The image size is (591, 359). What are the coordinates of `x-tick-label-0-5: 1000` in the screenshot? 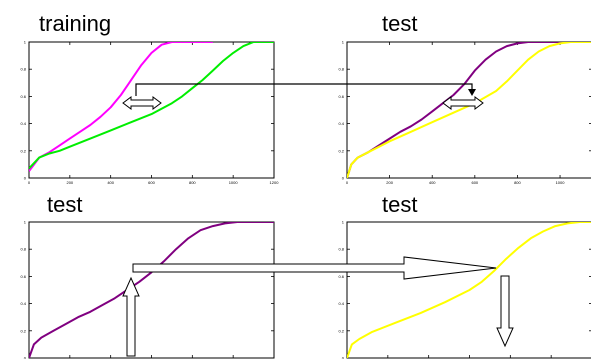 It's located at (234, 182).